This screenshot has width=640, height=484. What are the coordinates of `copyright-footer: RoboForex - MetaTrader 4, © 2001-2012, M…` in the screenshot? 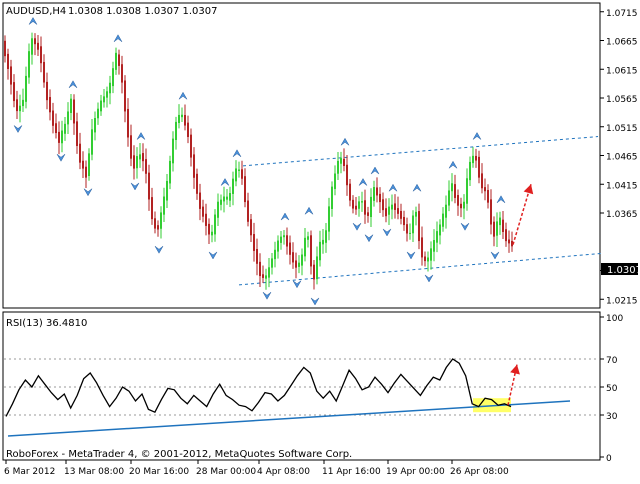 It's located at (179, 454).